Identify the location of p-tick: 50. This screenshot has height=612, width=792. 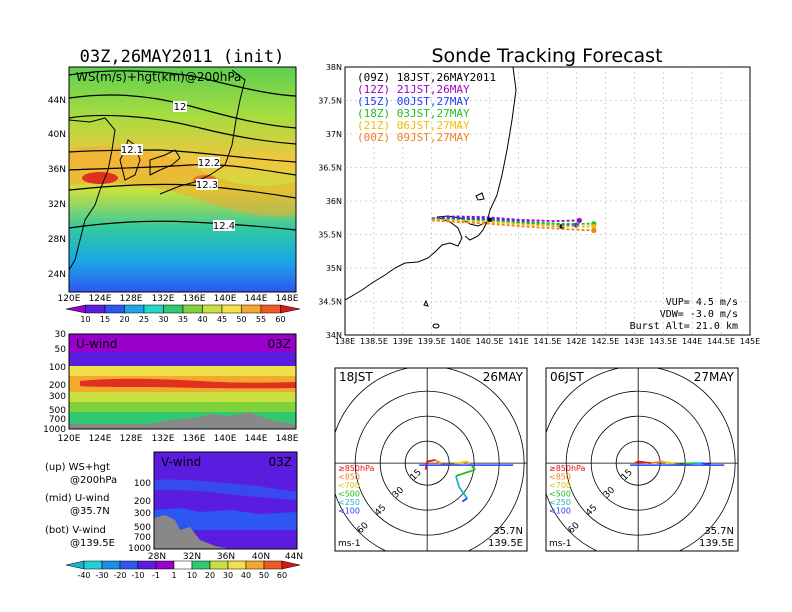
(61, 350).